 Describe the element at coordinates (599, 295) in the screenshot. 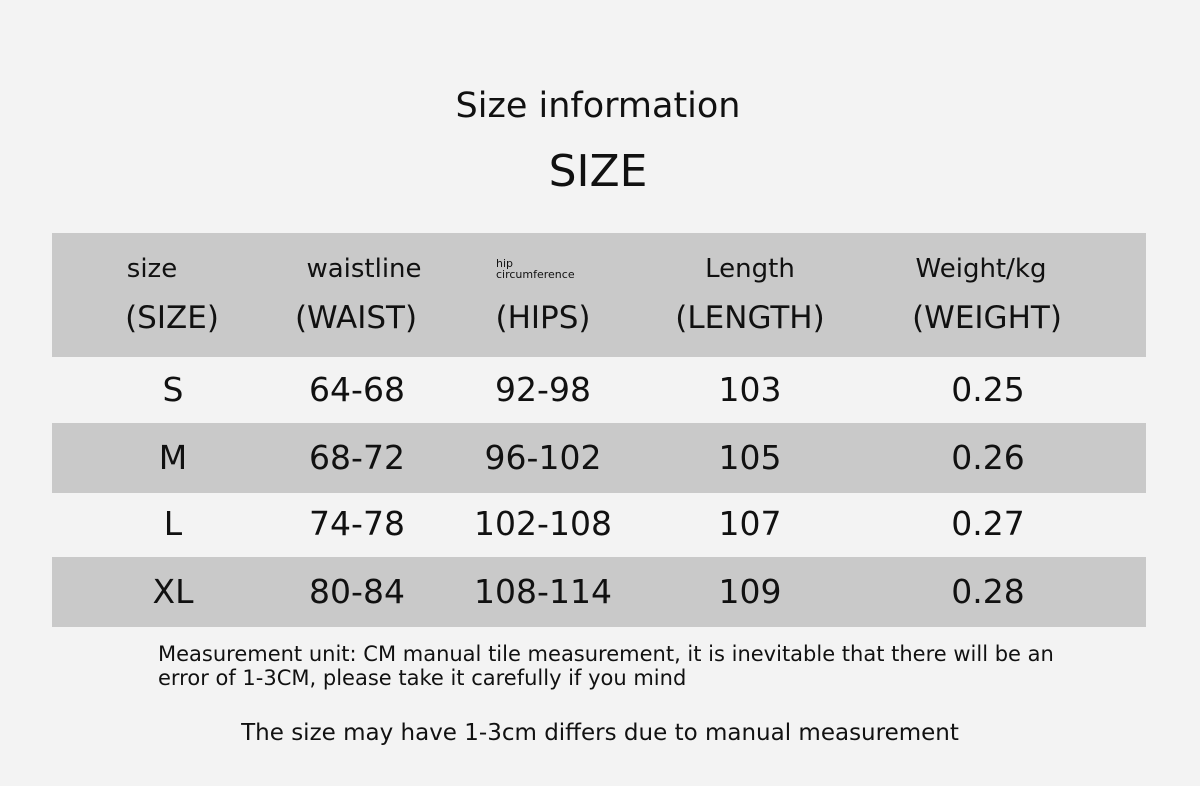

I see `header-band` at that location.